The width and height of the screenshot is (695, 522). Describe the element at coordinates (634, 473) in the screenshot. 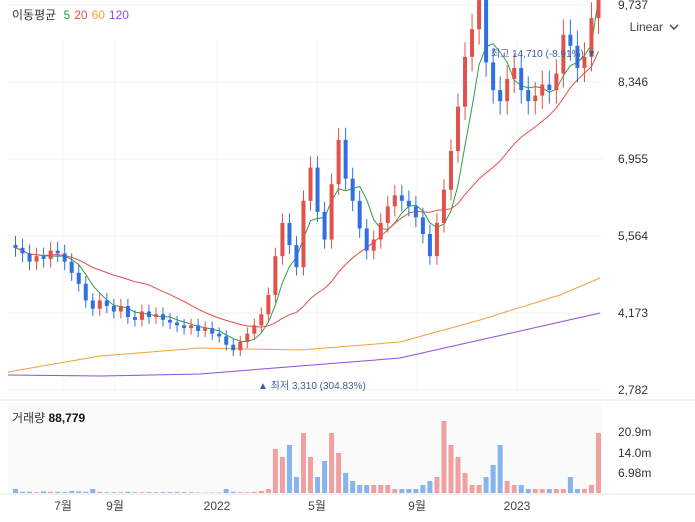

I see `volume-tick: 6.98m` at that location.